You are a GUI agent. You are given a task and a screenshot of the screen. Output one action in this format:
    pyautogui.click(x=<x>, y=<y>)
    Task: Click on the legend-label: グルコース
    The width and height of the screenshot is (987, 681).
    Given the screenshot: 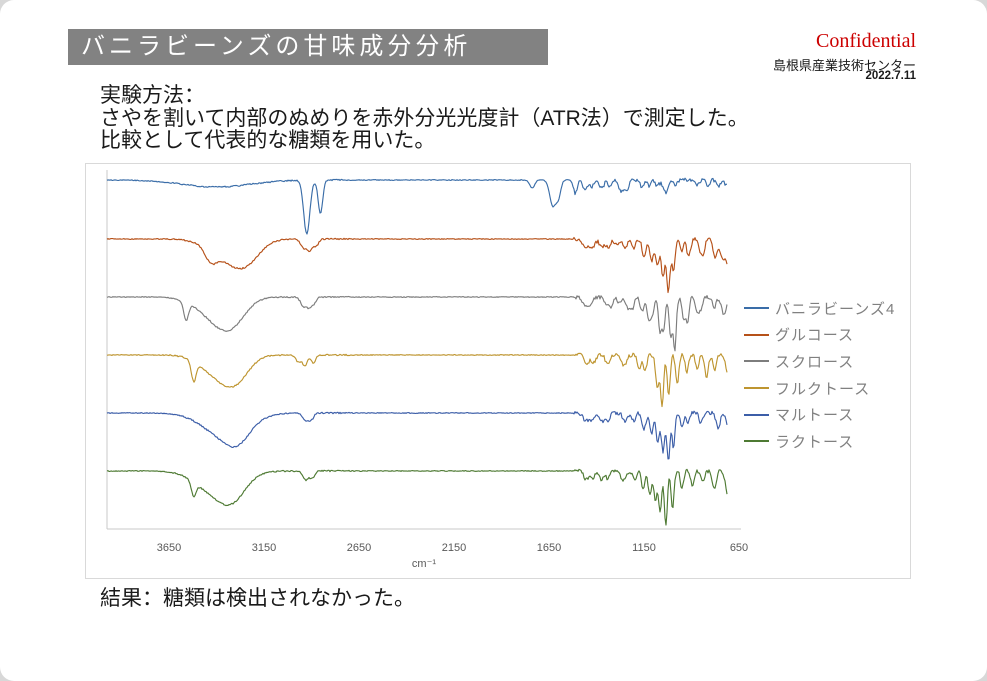 What is the action you would take?
    pyautogui.click(x=814, y=336)
    